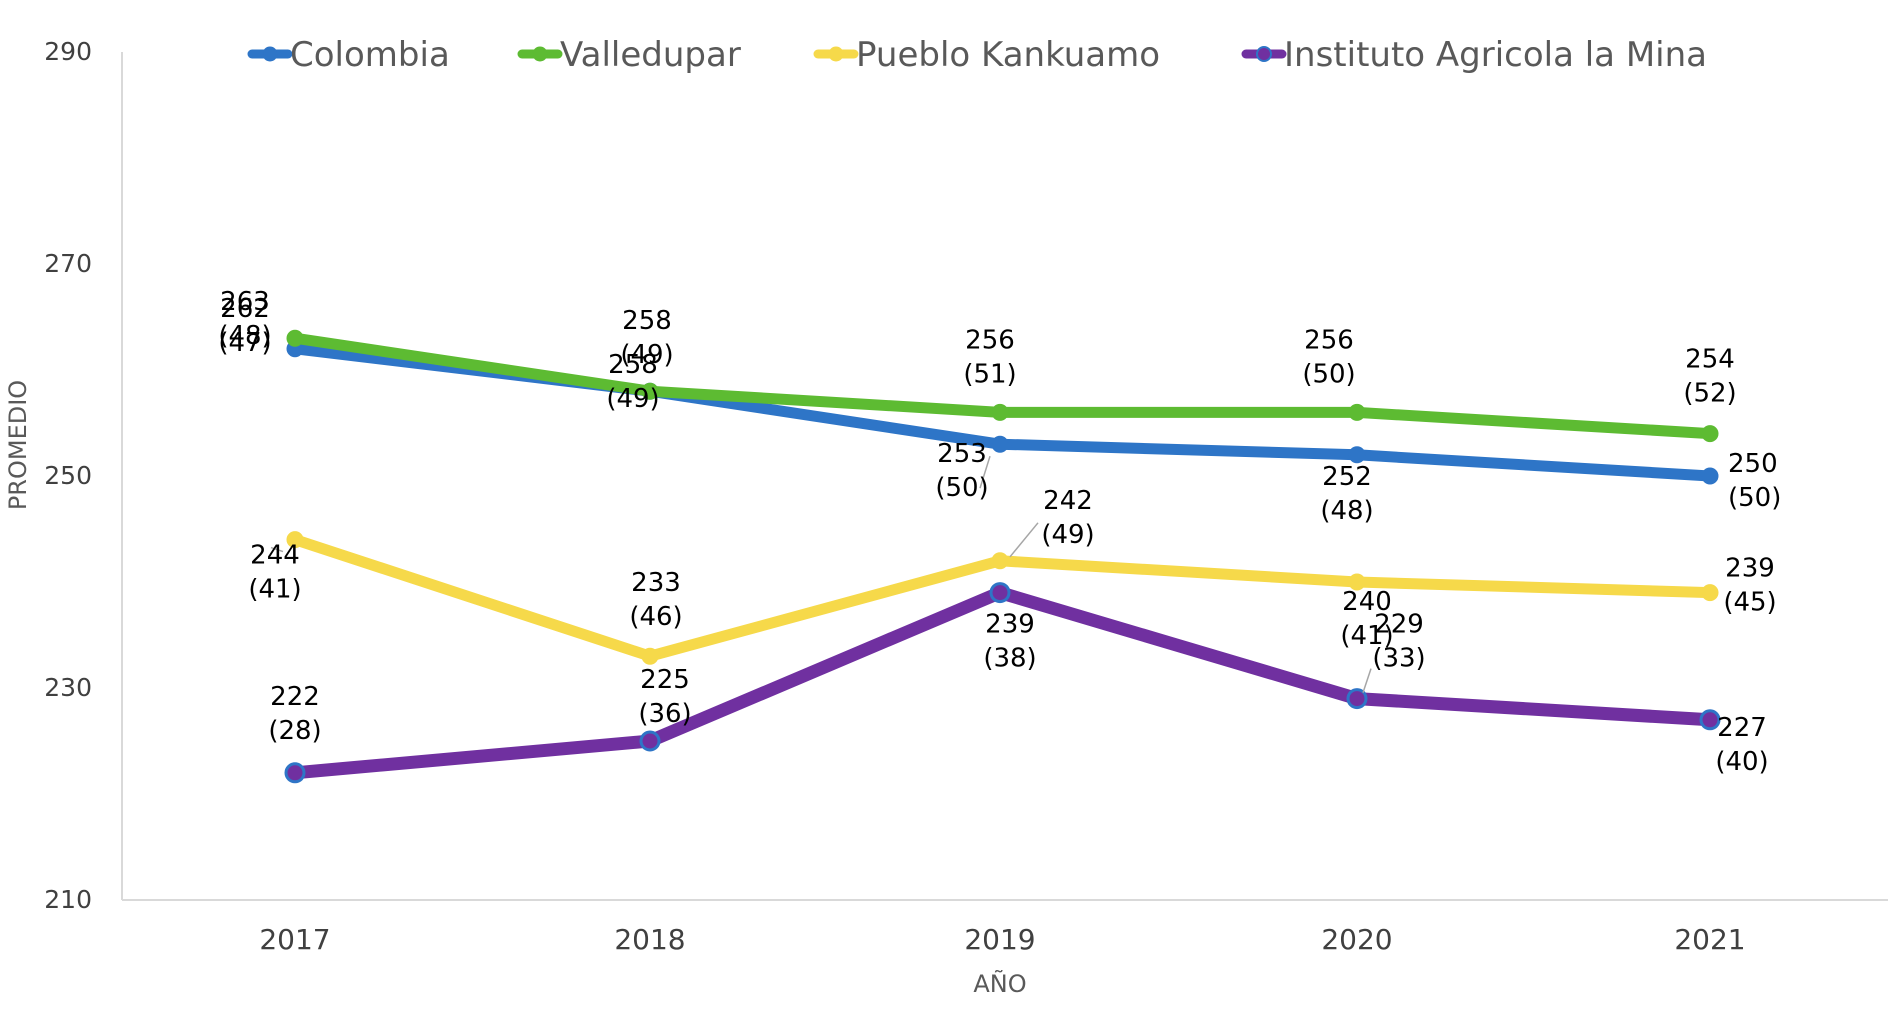 This screenshot has height=1010, width=1888. What do you see at coordinates (664, 714) in the screenshot?
I see `data-sublabel: (36)` at bounding box center [664, 714].